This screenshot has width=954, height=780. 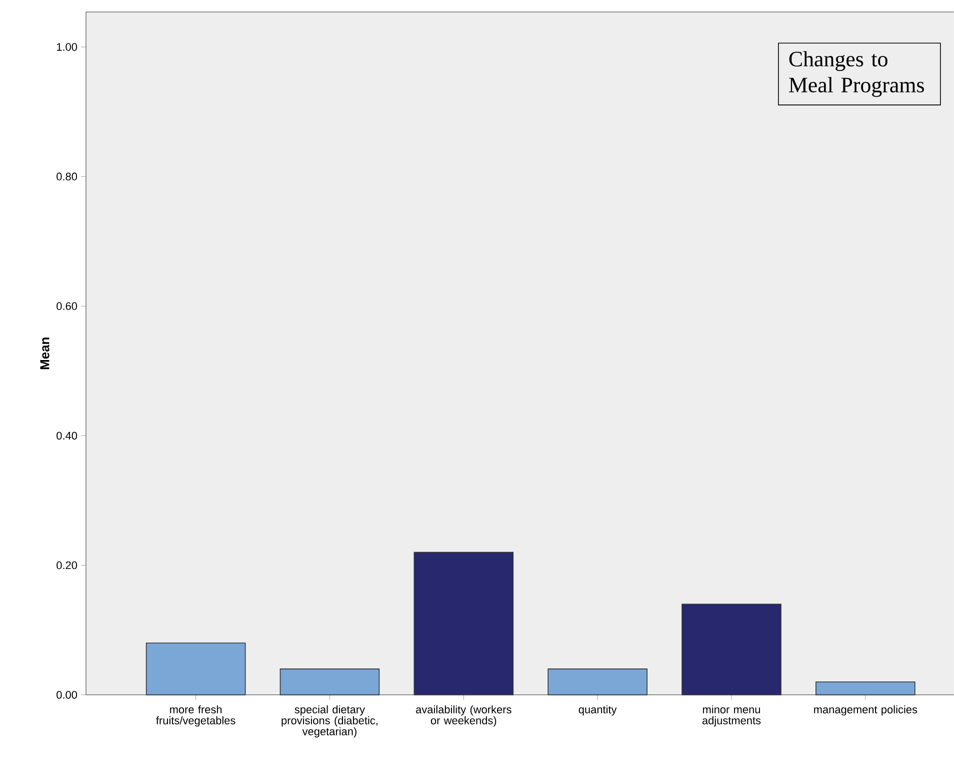 I want to click on y-tick-label: 0.40, so click(x=67, y=436).